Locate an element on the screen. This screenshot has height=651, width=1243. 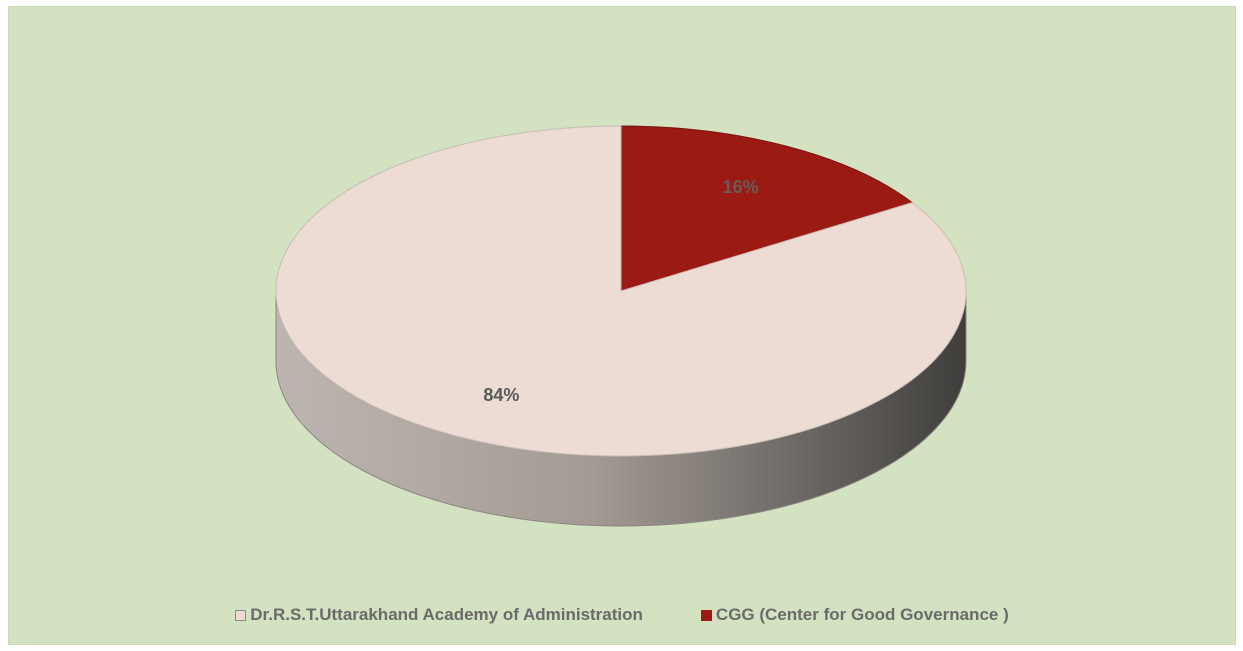
pie-labels: 84% 16% is located at coordinates (620, 291).